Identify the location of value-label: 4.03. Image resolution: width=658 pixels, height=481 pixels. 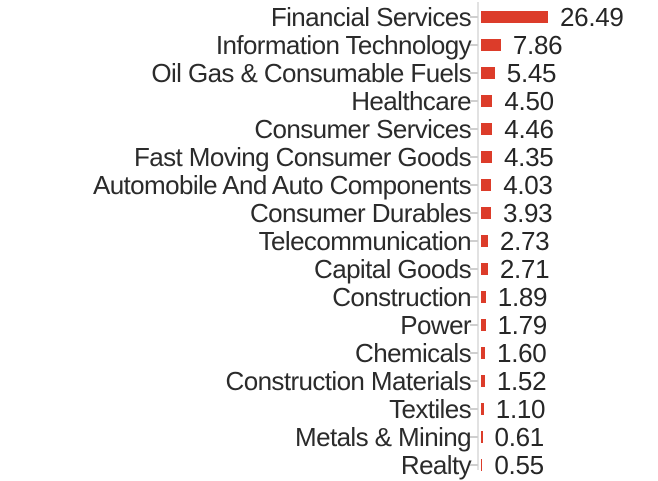
(528, 185).